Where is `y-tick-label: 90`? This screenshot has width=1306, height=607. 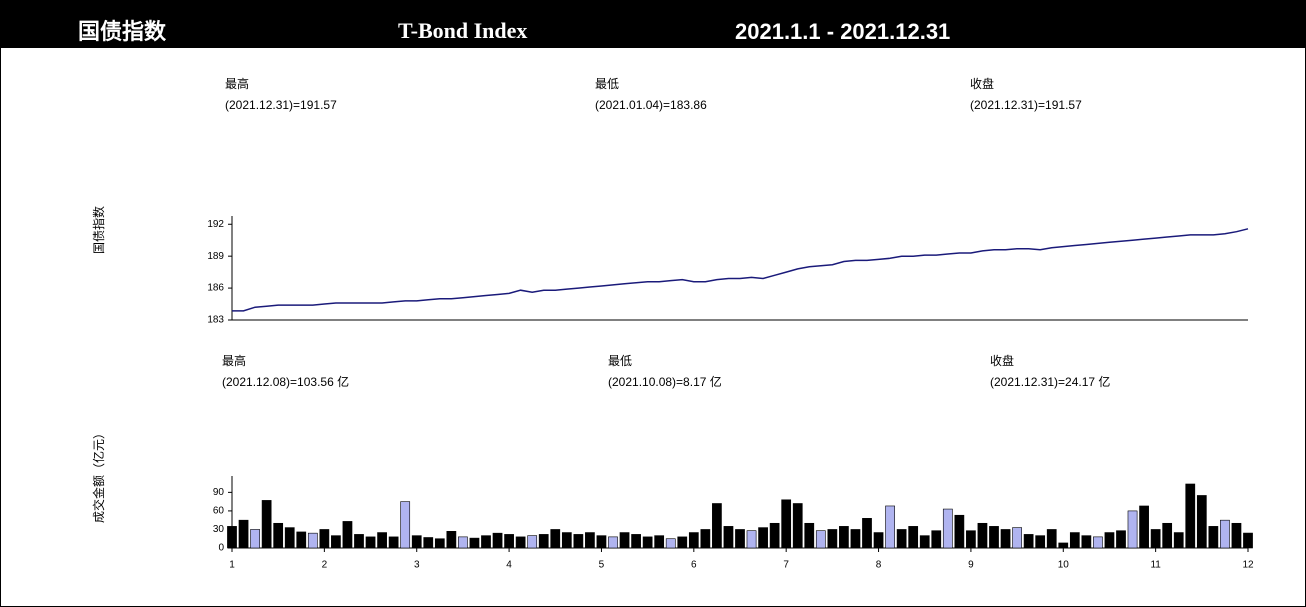
y-tick-label: 90 is located at coordinates (219, 492).